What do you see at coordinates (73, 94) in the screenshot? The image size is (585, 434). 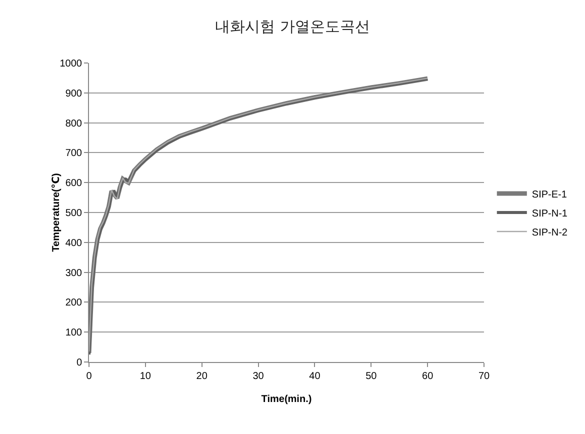 I see `y-tick-label: 900` at bounding box center [73, 94].